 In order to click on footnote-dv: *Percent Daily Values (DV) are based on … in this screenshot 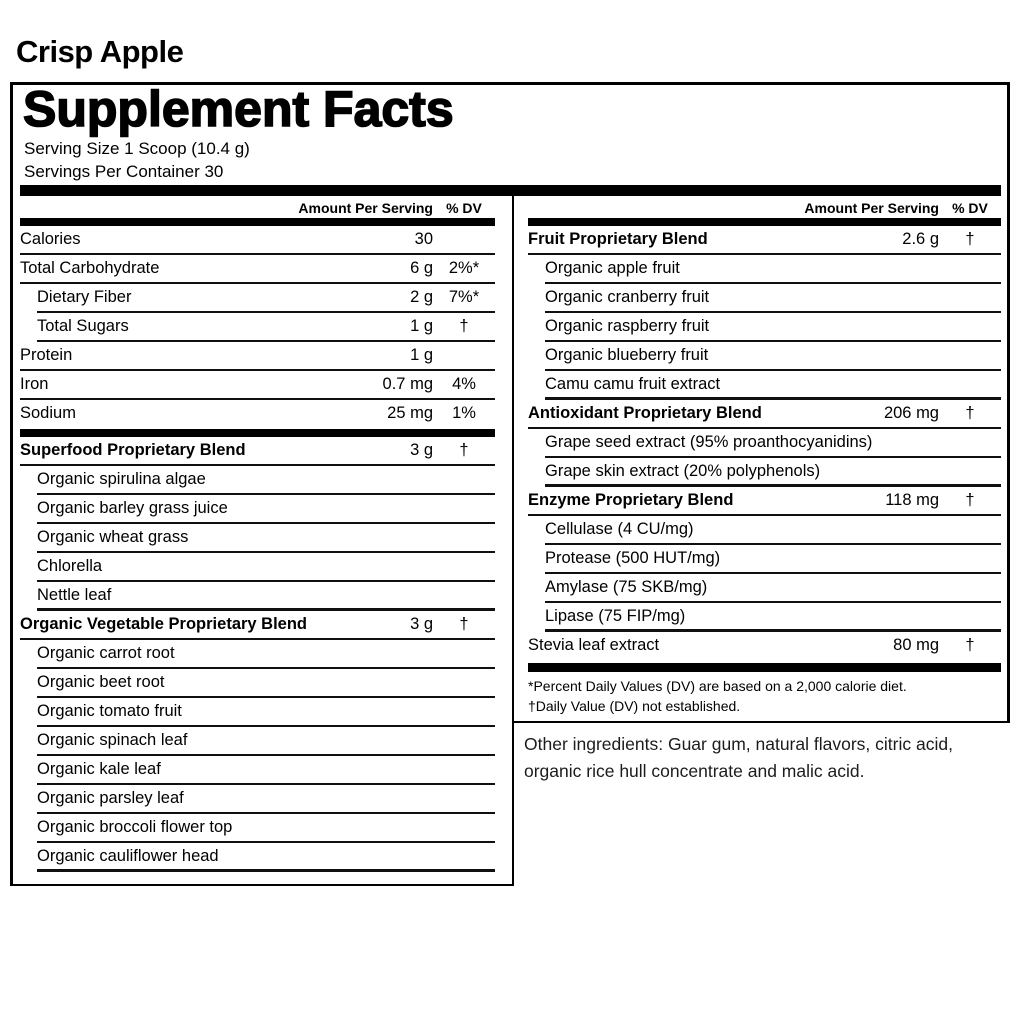, I will do `click(717, 686)`.